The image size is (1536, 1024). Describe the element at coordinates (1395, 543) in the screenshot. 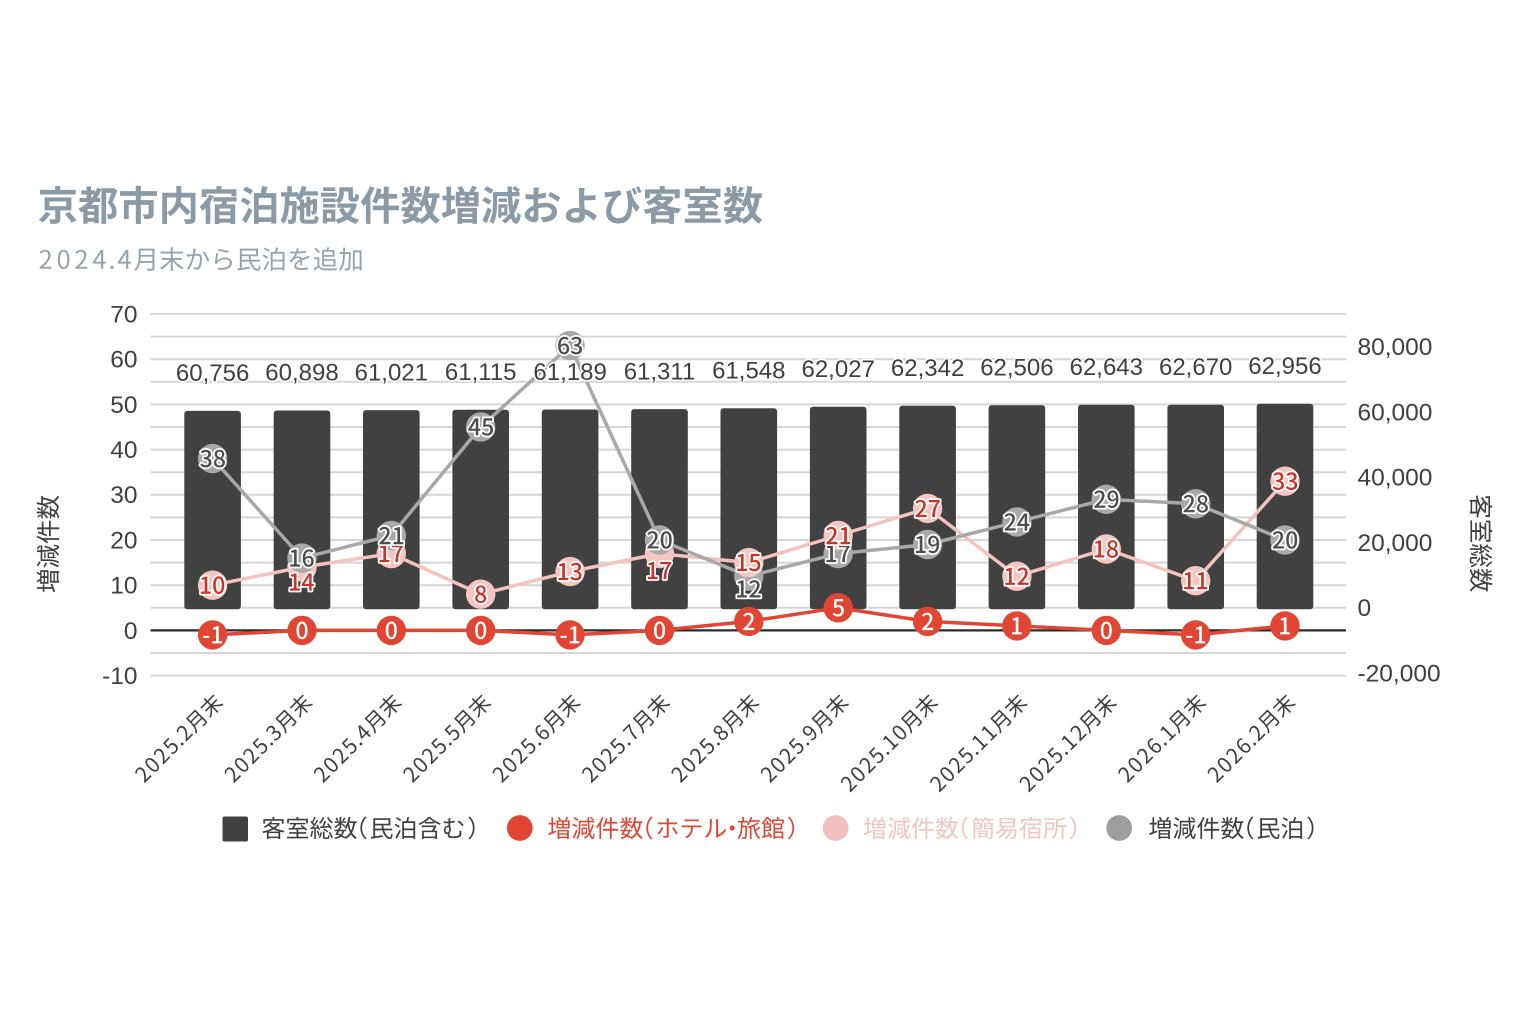

I see `svg-text: 20,000` at that location.